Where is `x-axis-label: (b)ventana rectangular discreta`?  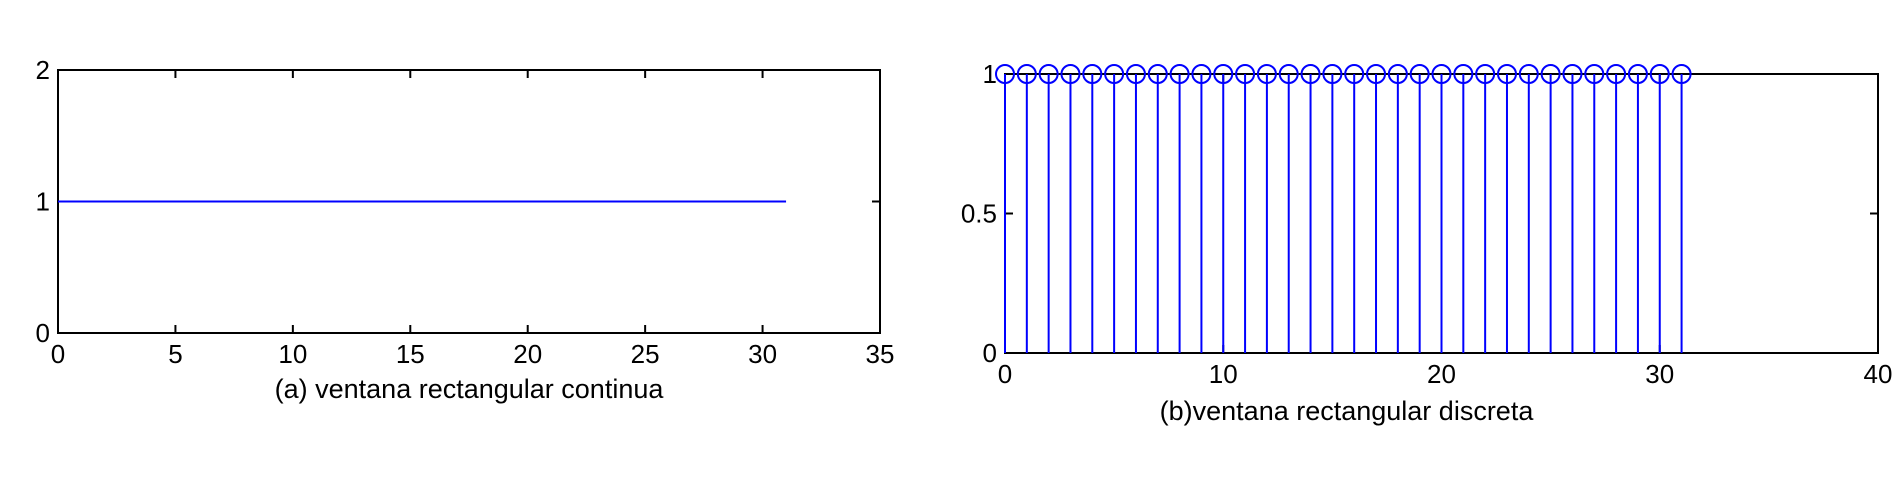
x-axis-label: (b)ventana rectangular discreta is located at coordinates (1347, 411).